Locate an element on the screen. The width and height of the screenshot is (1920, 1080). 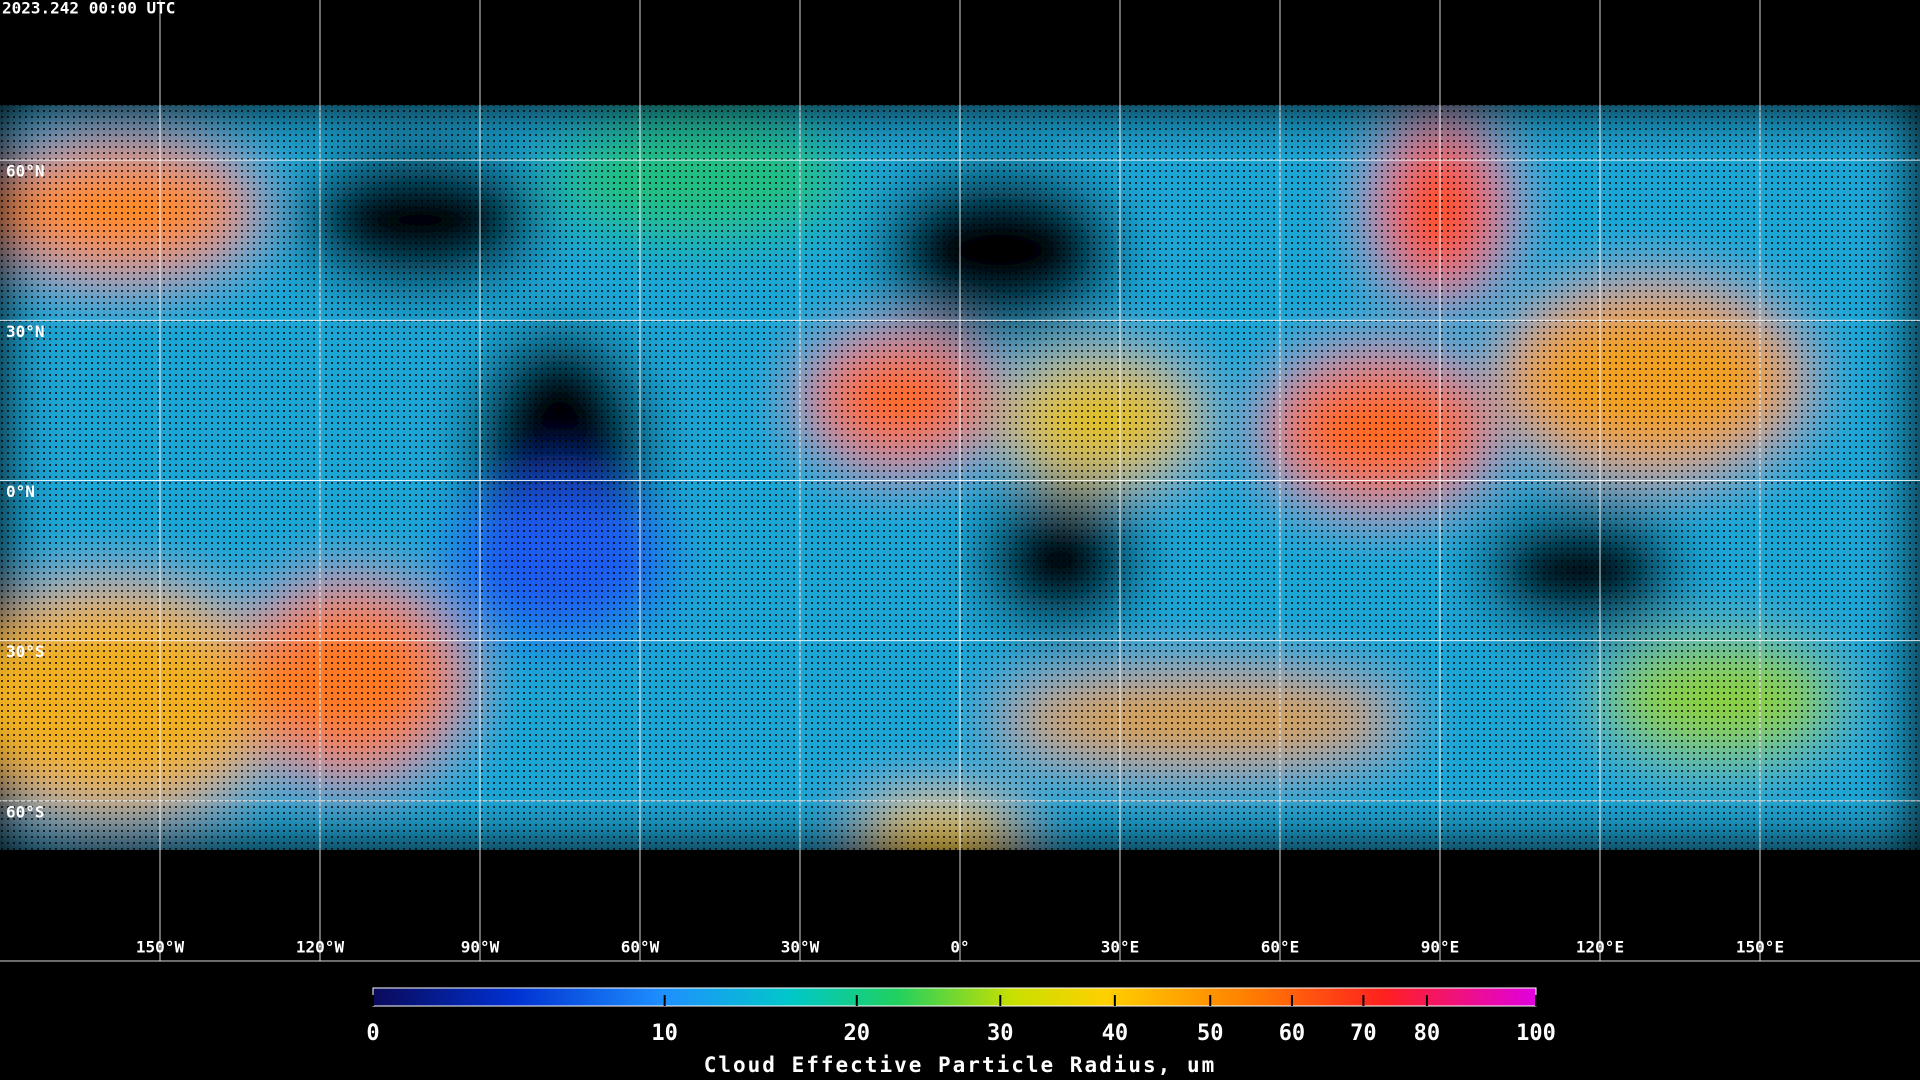
timestamp: 2023.242 00:00 UTC is located at coordinates (88, 9).